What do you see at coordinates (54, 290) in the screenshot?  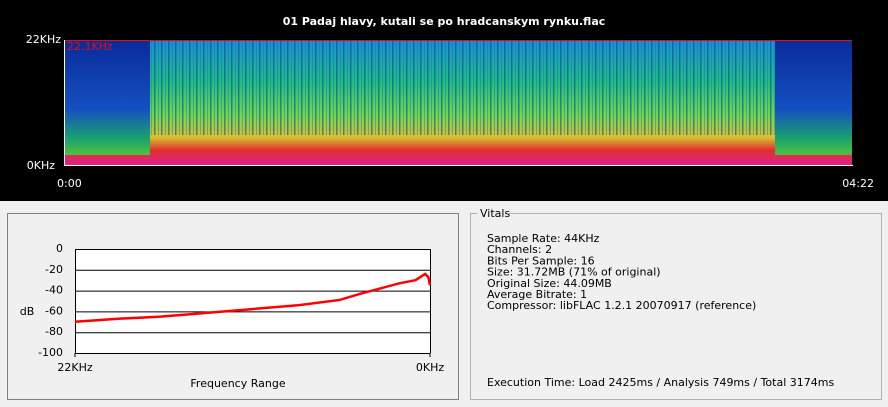 I see `y-tick-label: -40` at bounding box center [54, 290].